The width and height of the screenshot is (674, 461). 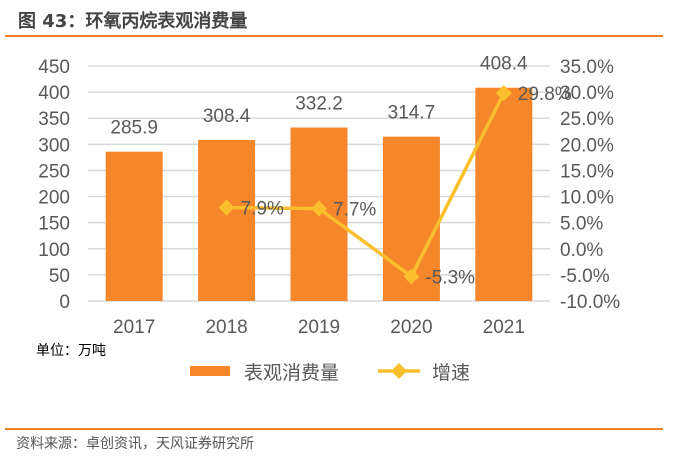 I want to click on title-rule, so click(x=334, y=36).